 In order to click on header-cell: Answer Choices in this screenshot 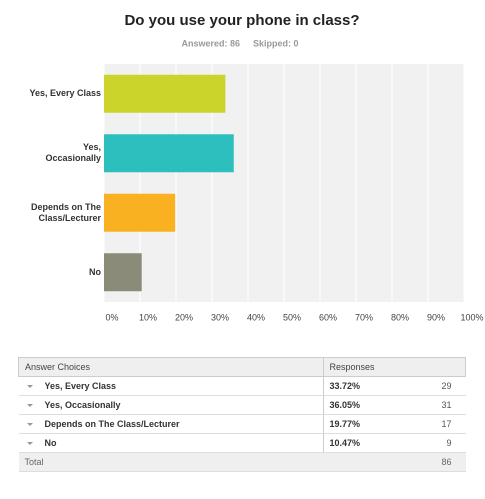, I will do `click(171, 367)`.